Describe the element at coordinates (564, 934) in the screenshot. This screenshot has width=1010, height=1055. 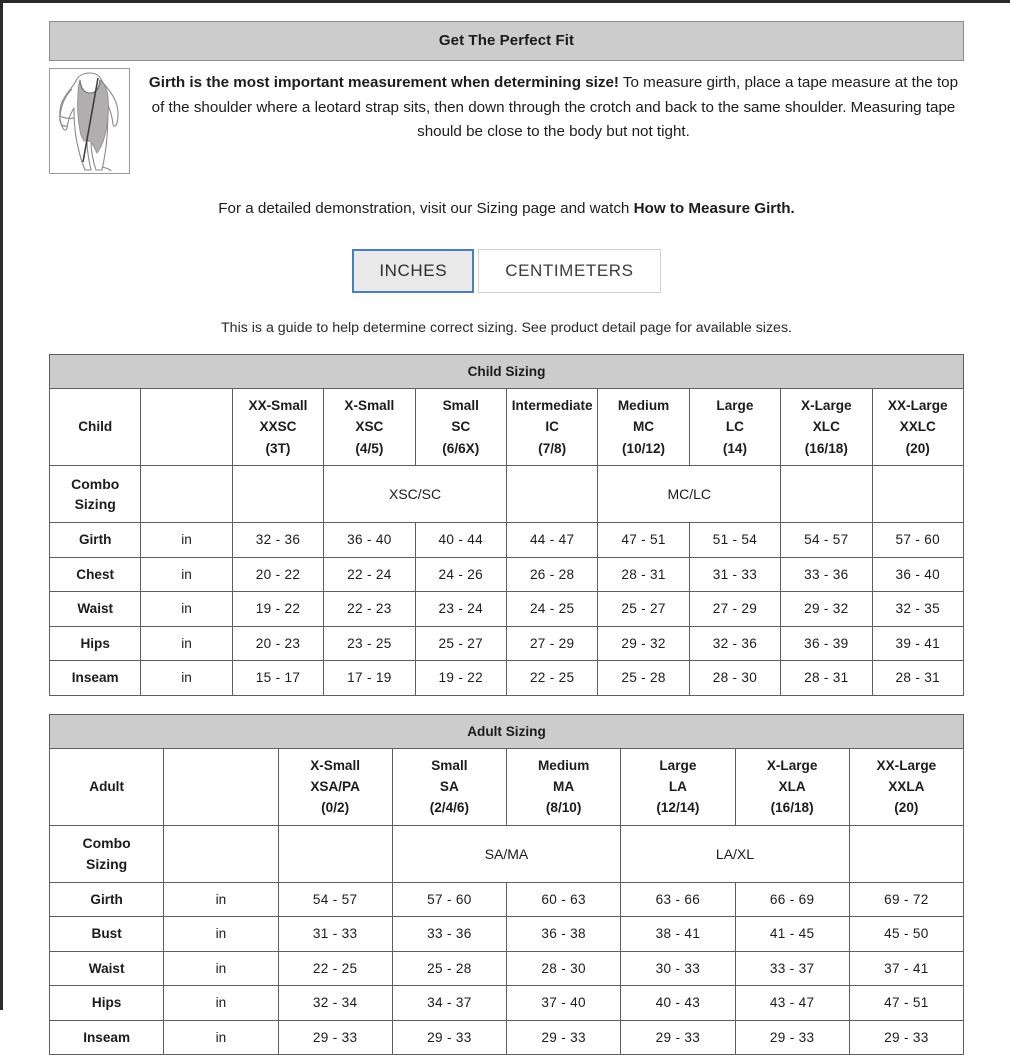
I see `cell: 36 - 38` at that location.